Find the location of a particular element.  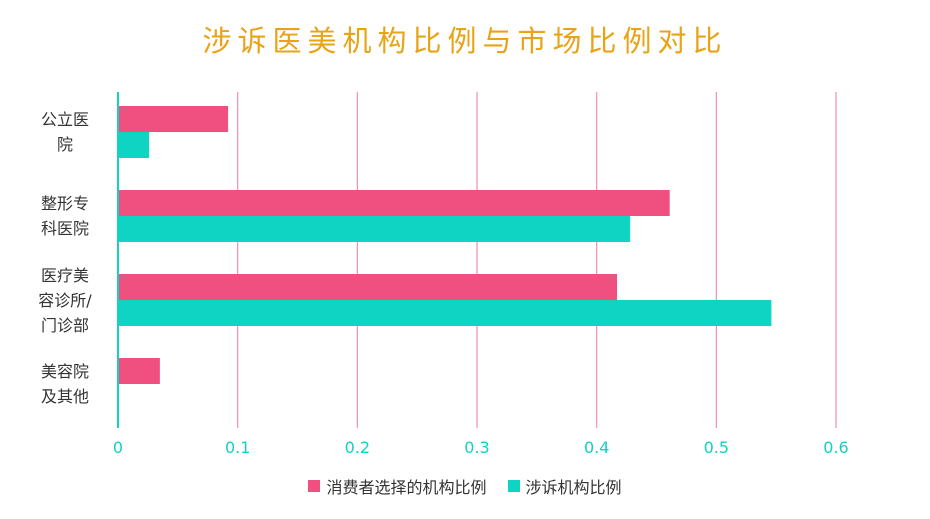

bar-s0-c1 is located at coordinates (394, 203).